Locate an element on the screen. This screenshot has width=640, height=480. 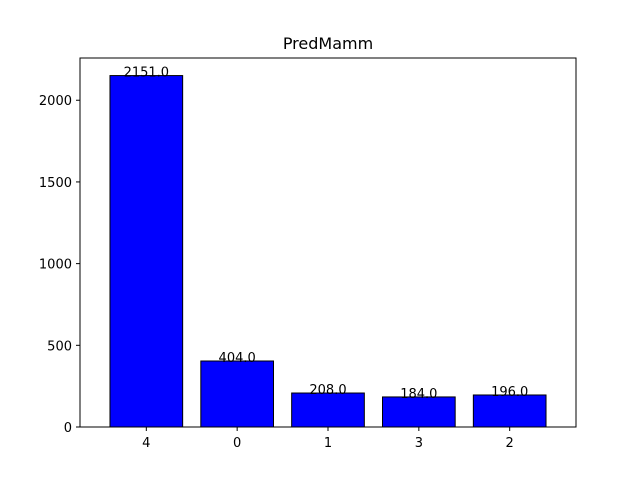
data-label-3: 184.0 is located at coordinates (418, 394).